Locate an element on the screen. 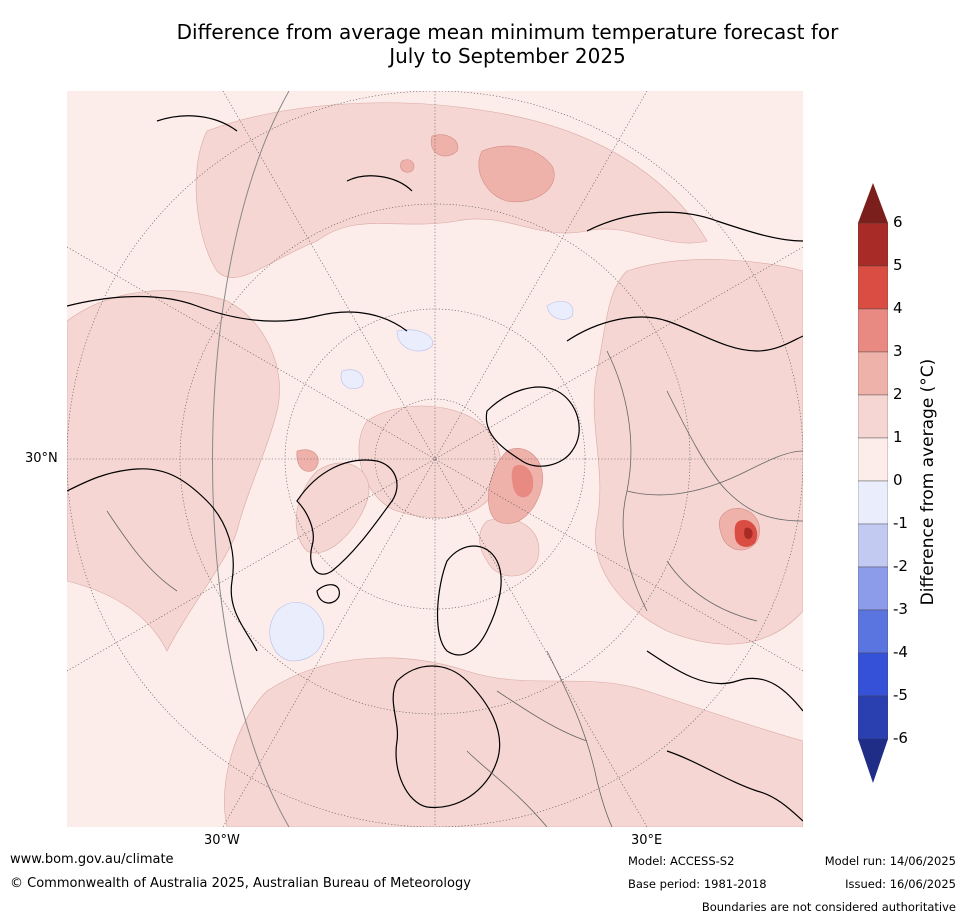 This screenshot has height=919, width=965. colorbar-tick-4: 4 is located at coordinates (898, 308).